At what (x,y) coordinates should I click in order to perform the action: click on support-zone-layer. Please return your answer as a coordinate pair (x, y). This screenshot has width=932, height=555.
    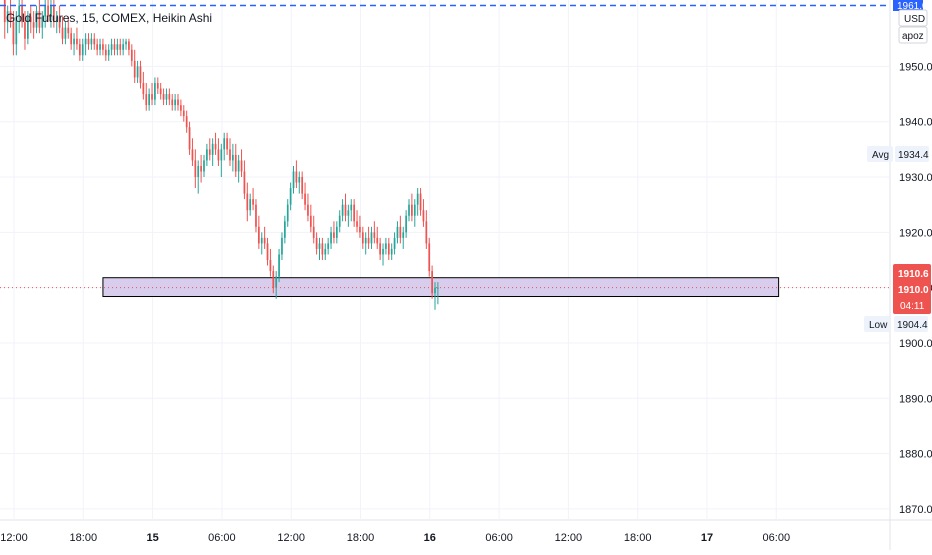
    Looking at the image, I should click on (441, 287).